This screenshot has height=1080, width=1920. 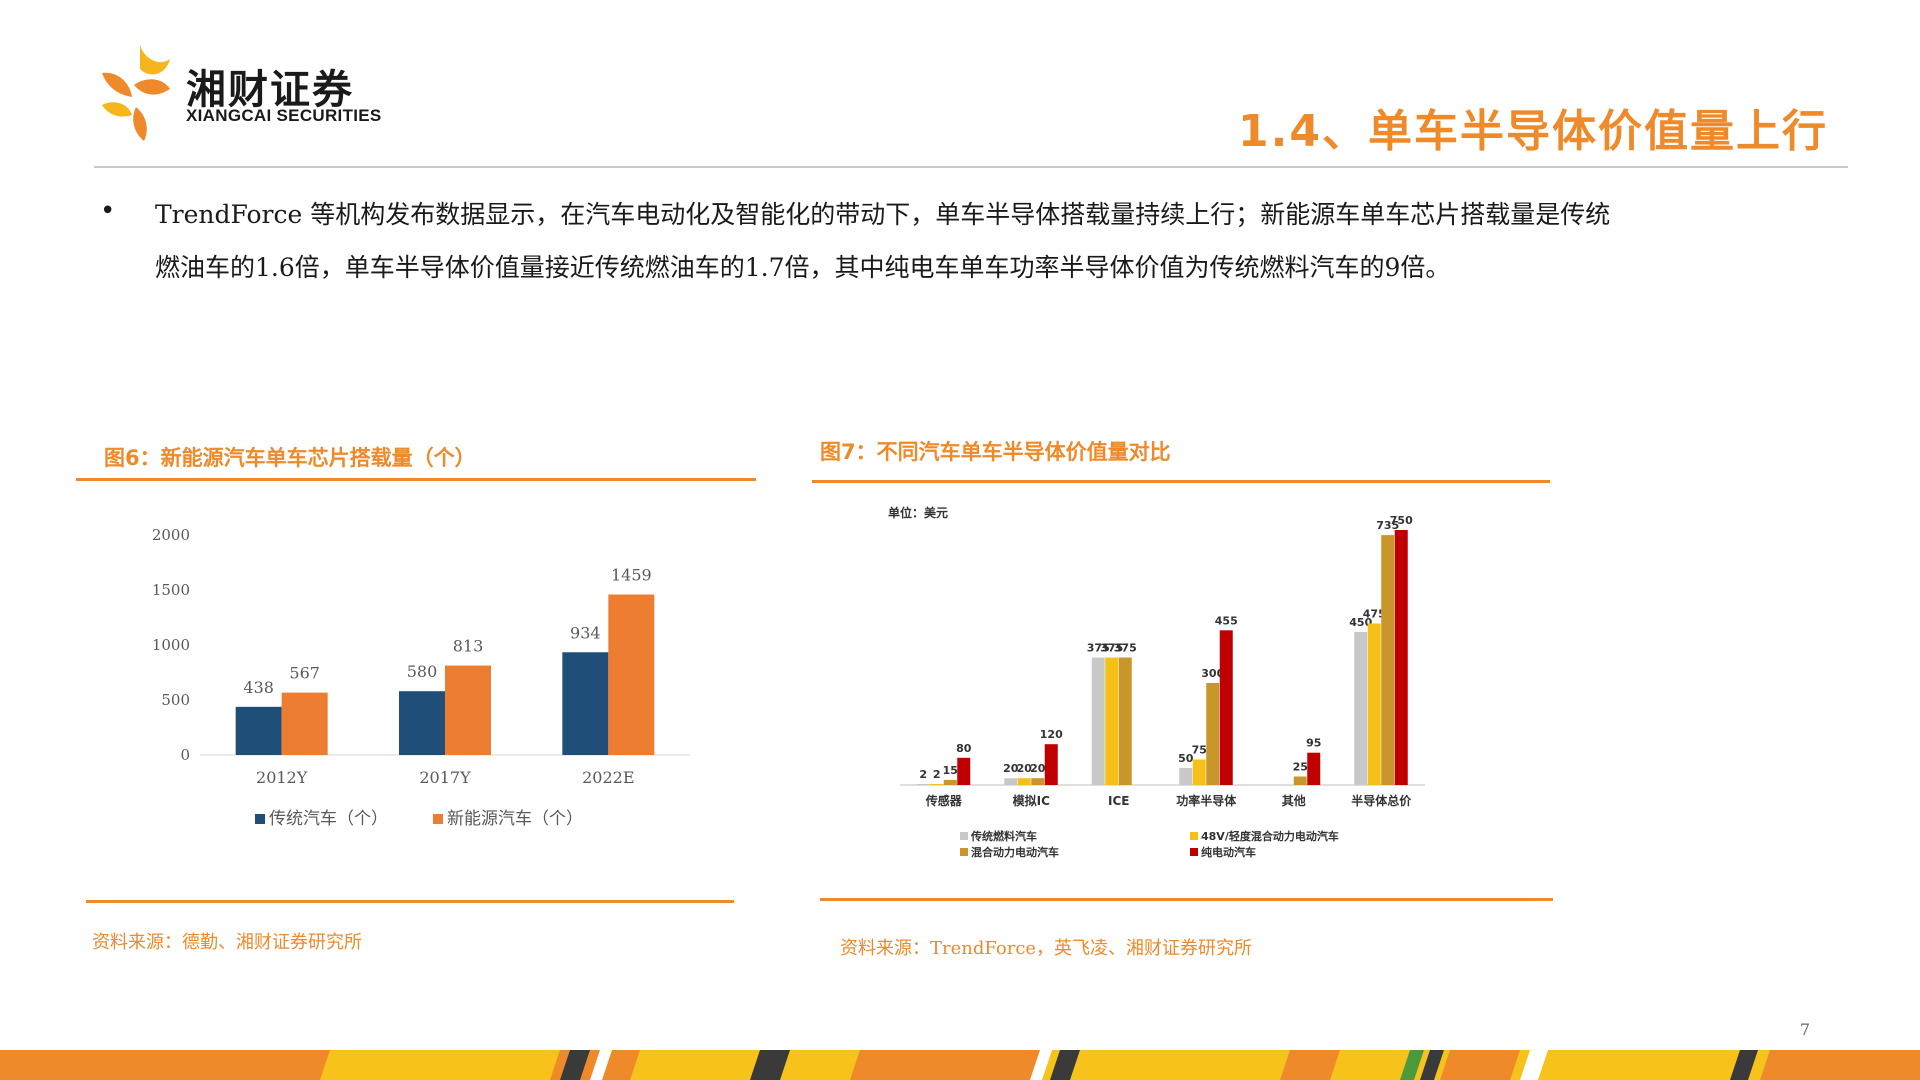 I want to click on bar-value-label: 50, so click(x=1186, y=758).